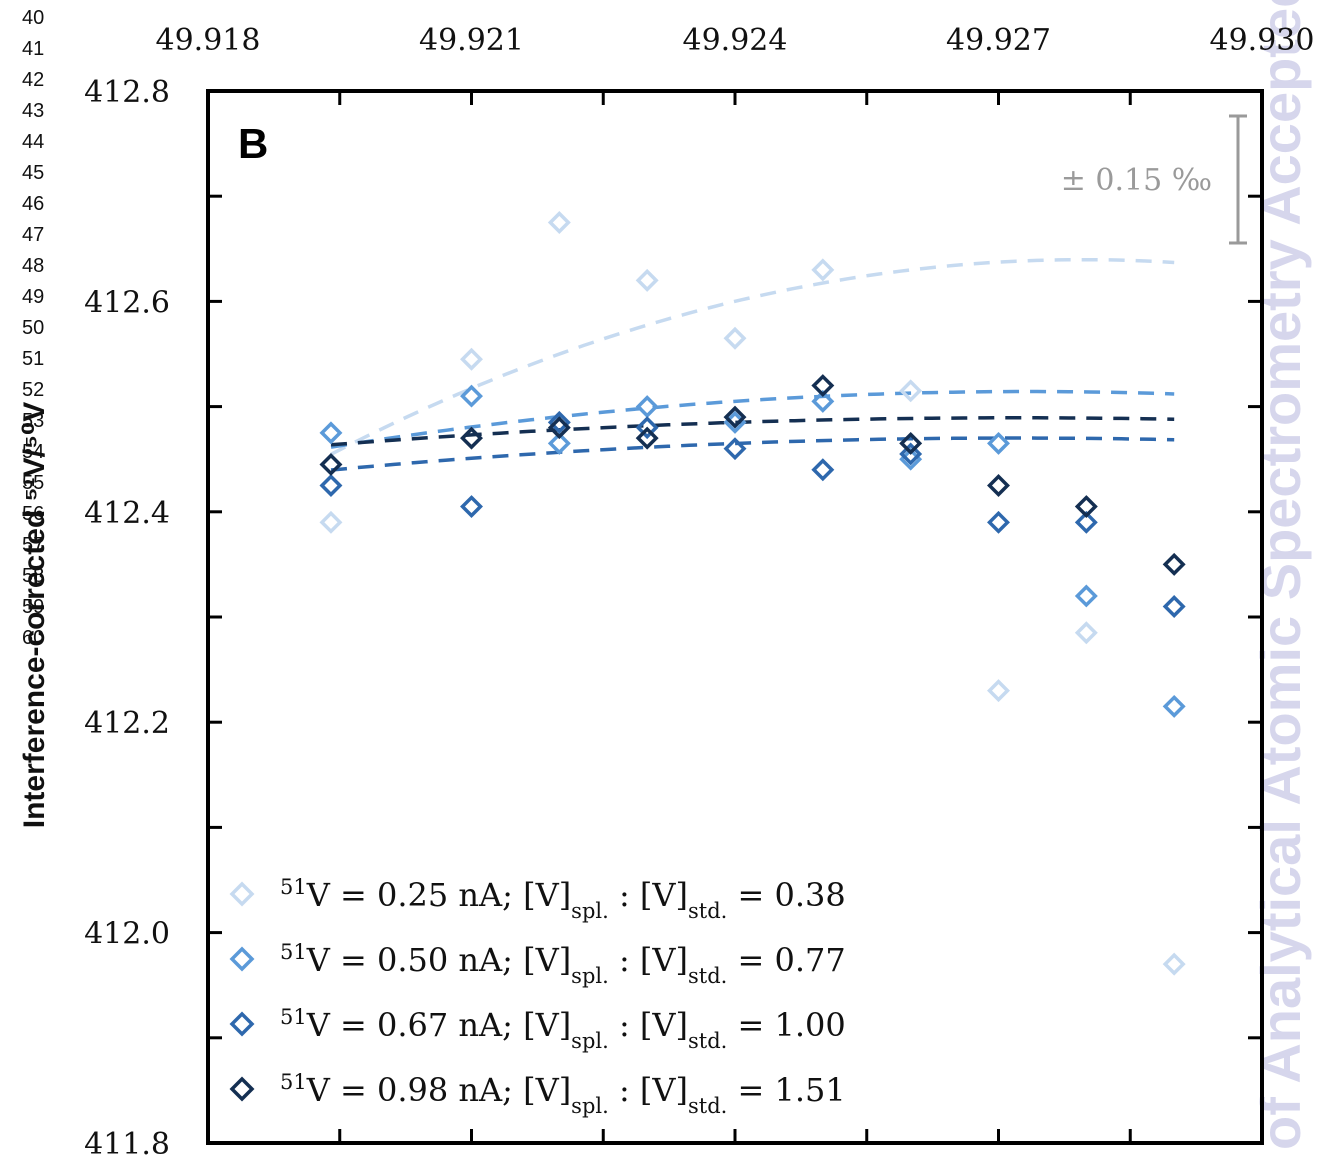 The width and height of the screenshot is (1332, 1166). What do you see at coordinates (127, 302) in the screenshot?
I see `y-tick-label: 412.6` at bounding box center [127, 302].